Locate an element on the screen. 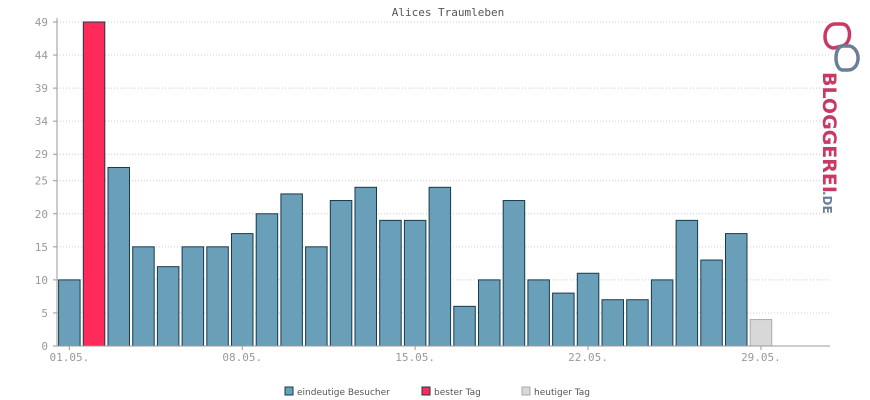 The width and height of the screenshot is (870, 400). x-tick-label: 15.05. is located at coordinates (415, 357).